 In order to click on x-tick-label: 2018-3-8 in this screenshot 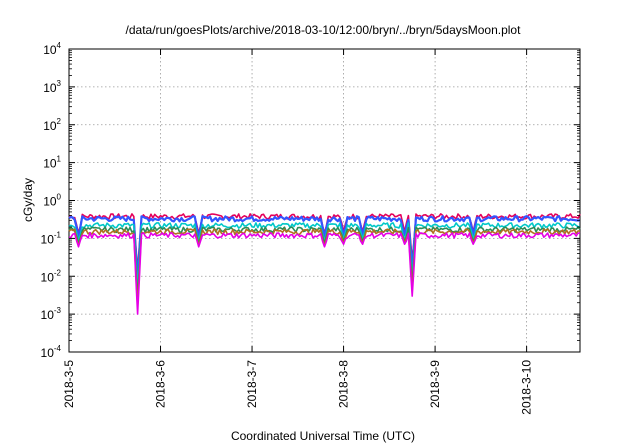, I will do `click(344, 384)`.